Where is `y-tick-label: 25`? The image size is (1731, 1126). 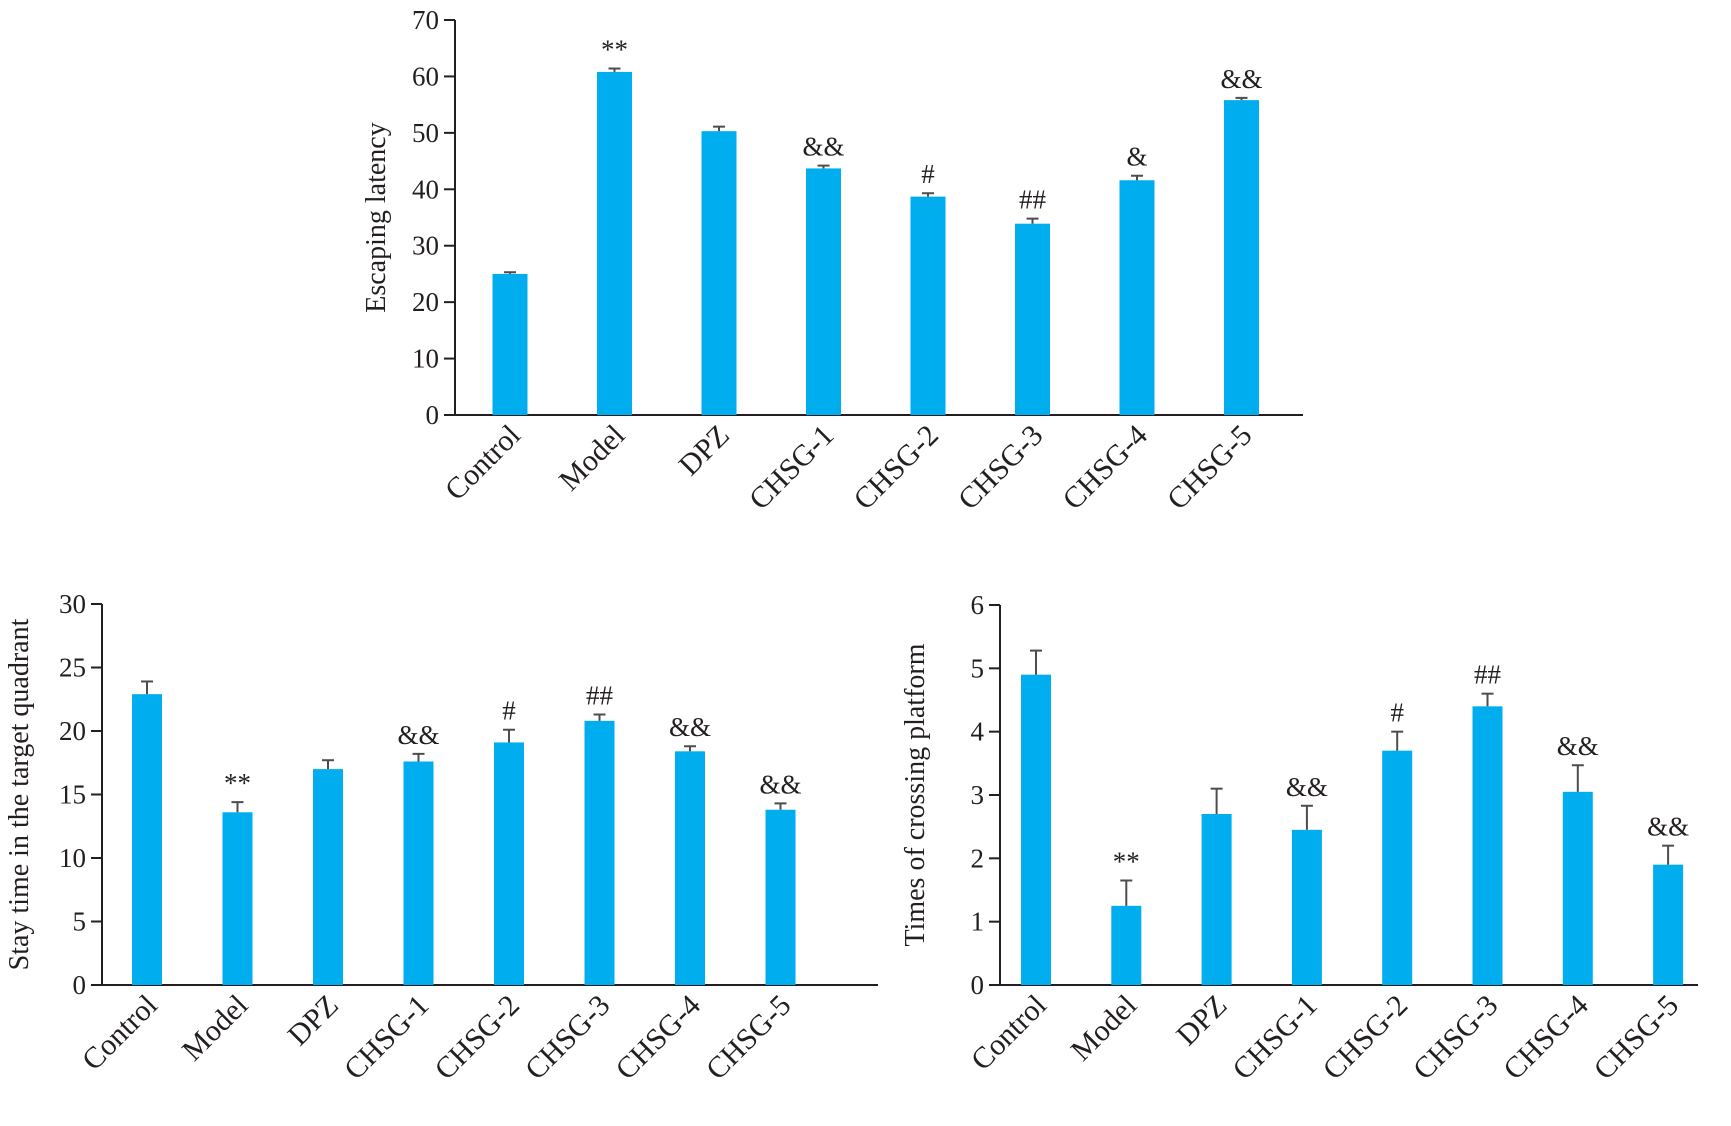 y-tick-label: 25 is located at coordinates (72, 668).